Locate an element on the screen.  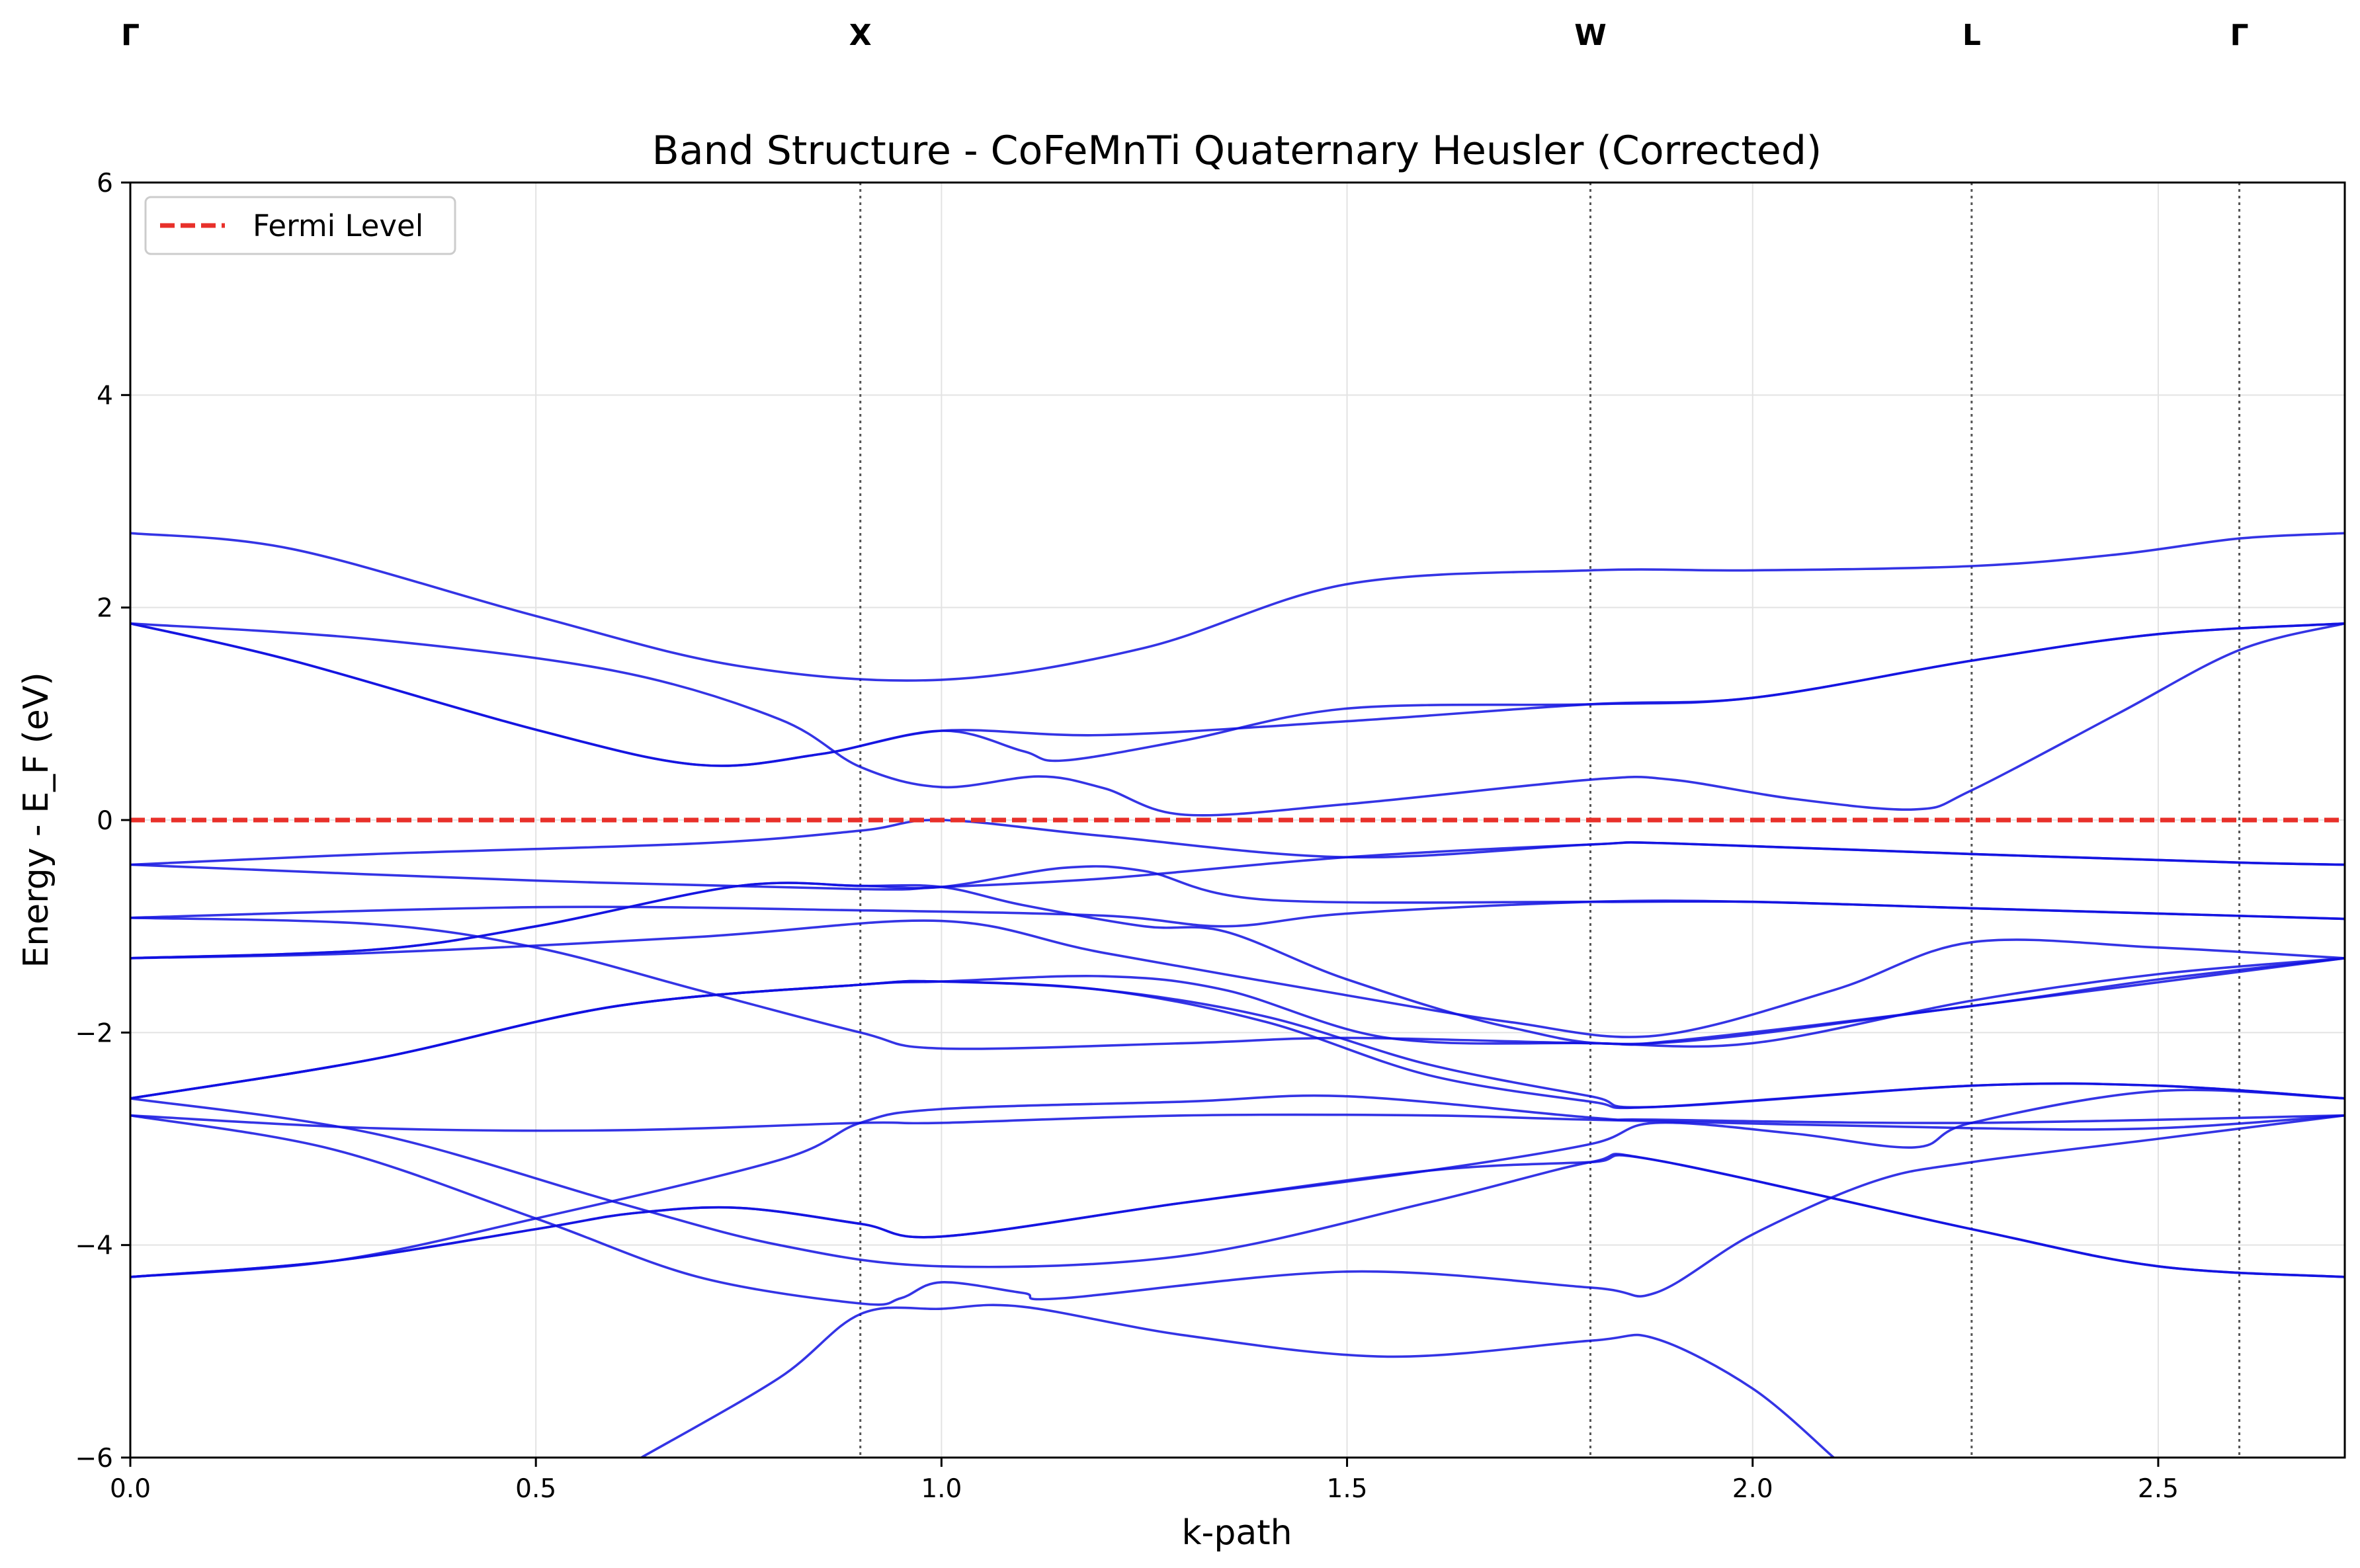
x-axis-label: k-path is located at coordinates (1236, 1533).